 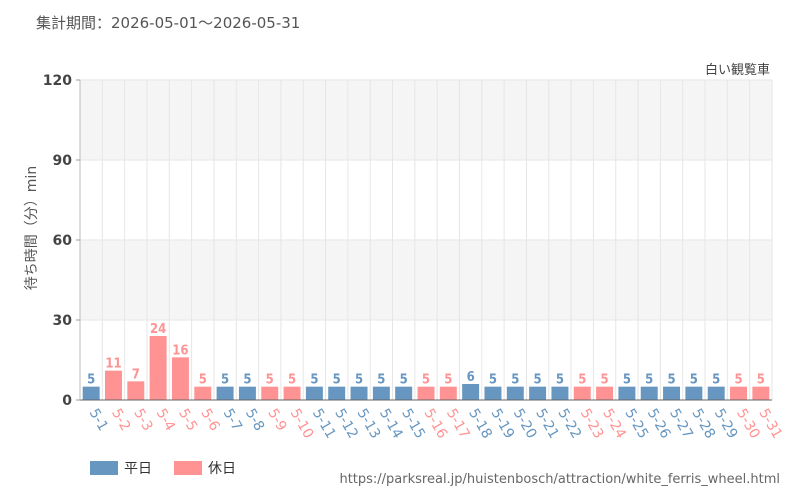 I want to click on legend-swatch-weekday, so click(x=104, y=468).